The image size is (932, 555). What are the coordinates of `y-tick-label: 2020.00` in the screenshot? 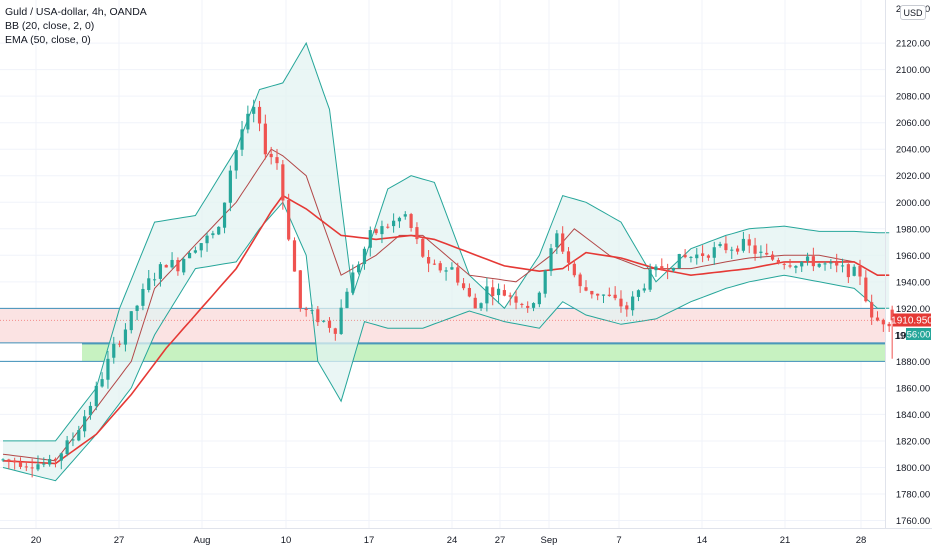 It's located at (913, 176).